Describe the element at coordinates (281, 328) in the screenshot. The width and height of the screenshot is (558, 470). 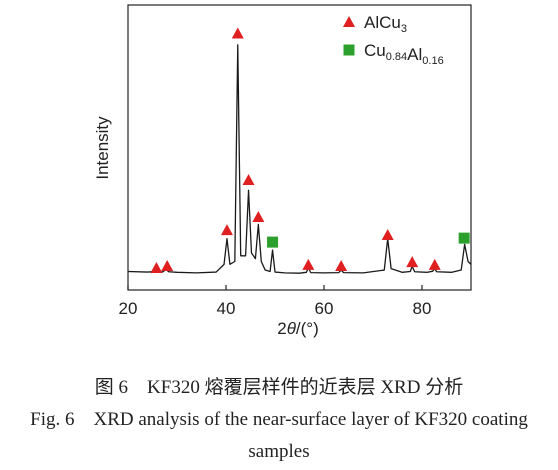
I see `x-axis-label-part: 2` at that location.